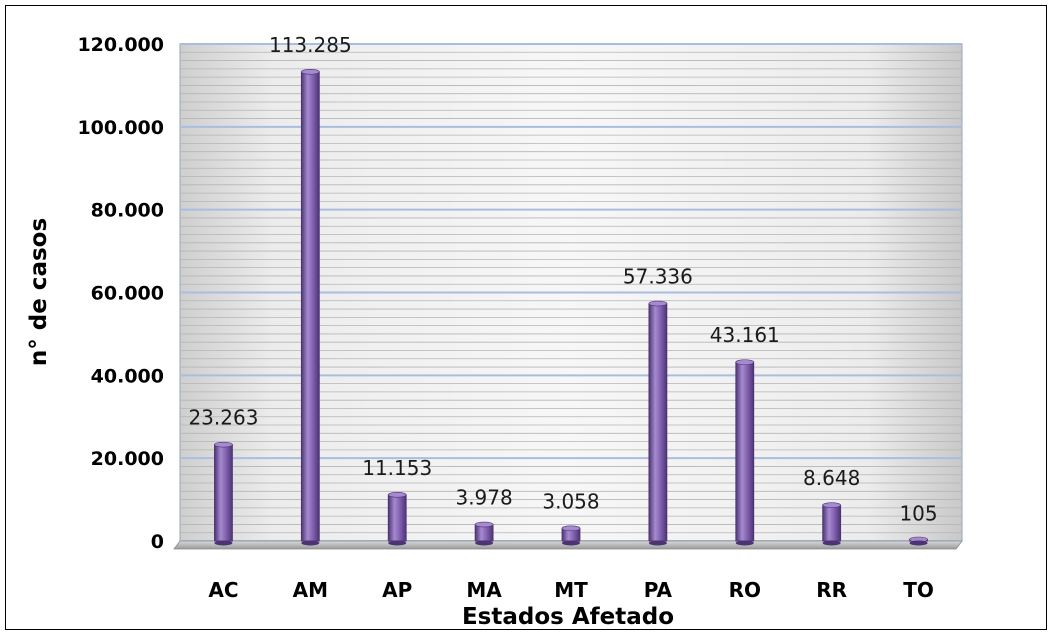 The height and width of the screenshot is (634, 1056). What do you see at coordinates (484, 590) in the screenshot?
I see `x-tick-label: MA` at bounding box center [484, 590].